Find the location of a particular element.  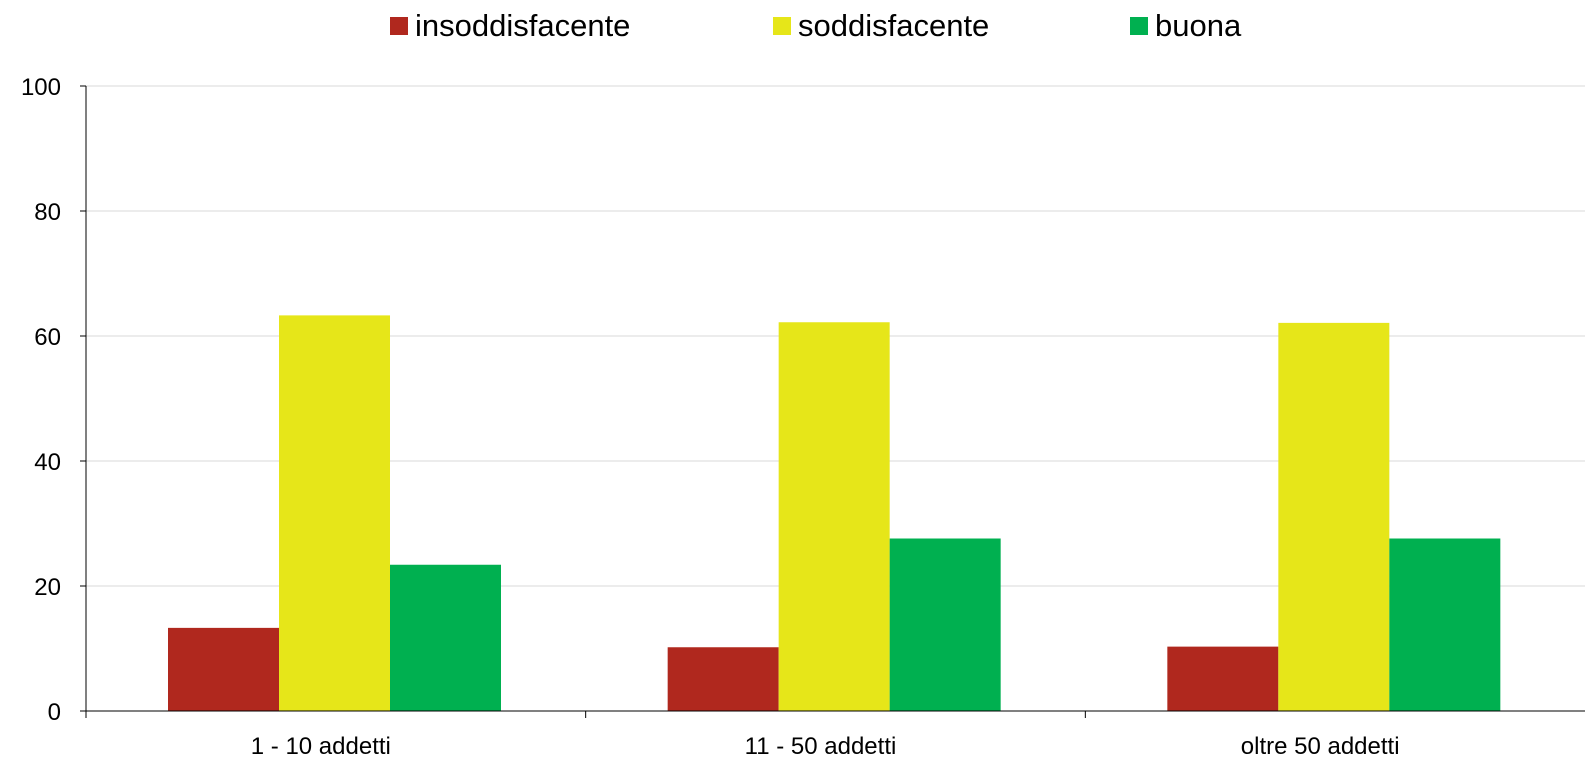

y-tick-label: 40 is located at coordinates (47, 462).